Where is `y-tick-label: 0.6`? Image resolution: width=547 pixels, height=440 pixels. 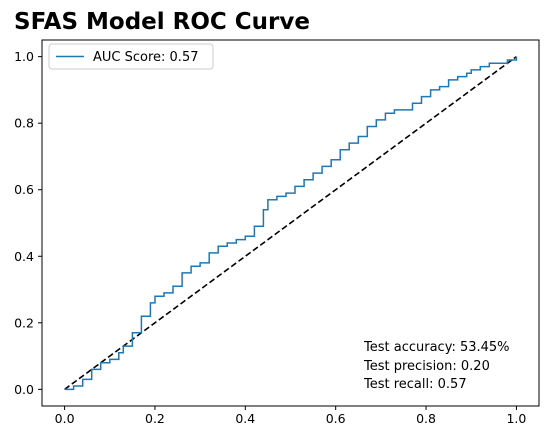 y-tick-label: 0.6 is located at coordinates (24, 189).